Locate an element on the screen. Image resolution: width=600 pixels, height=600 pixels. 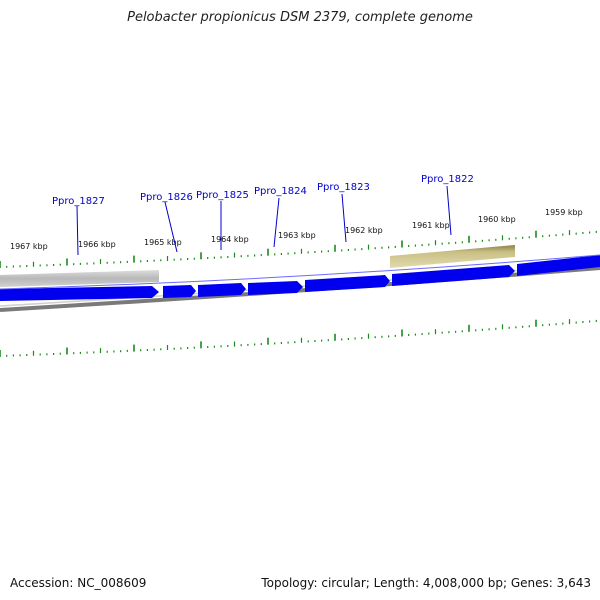
kbp-label: 1959 kbp is located at coordinates (564, 212).